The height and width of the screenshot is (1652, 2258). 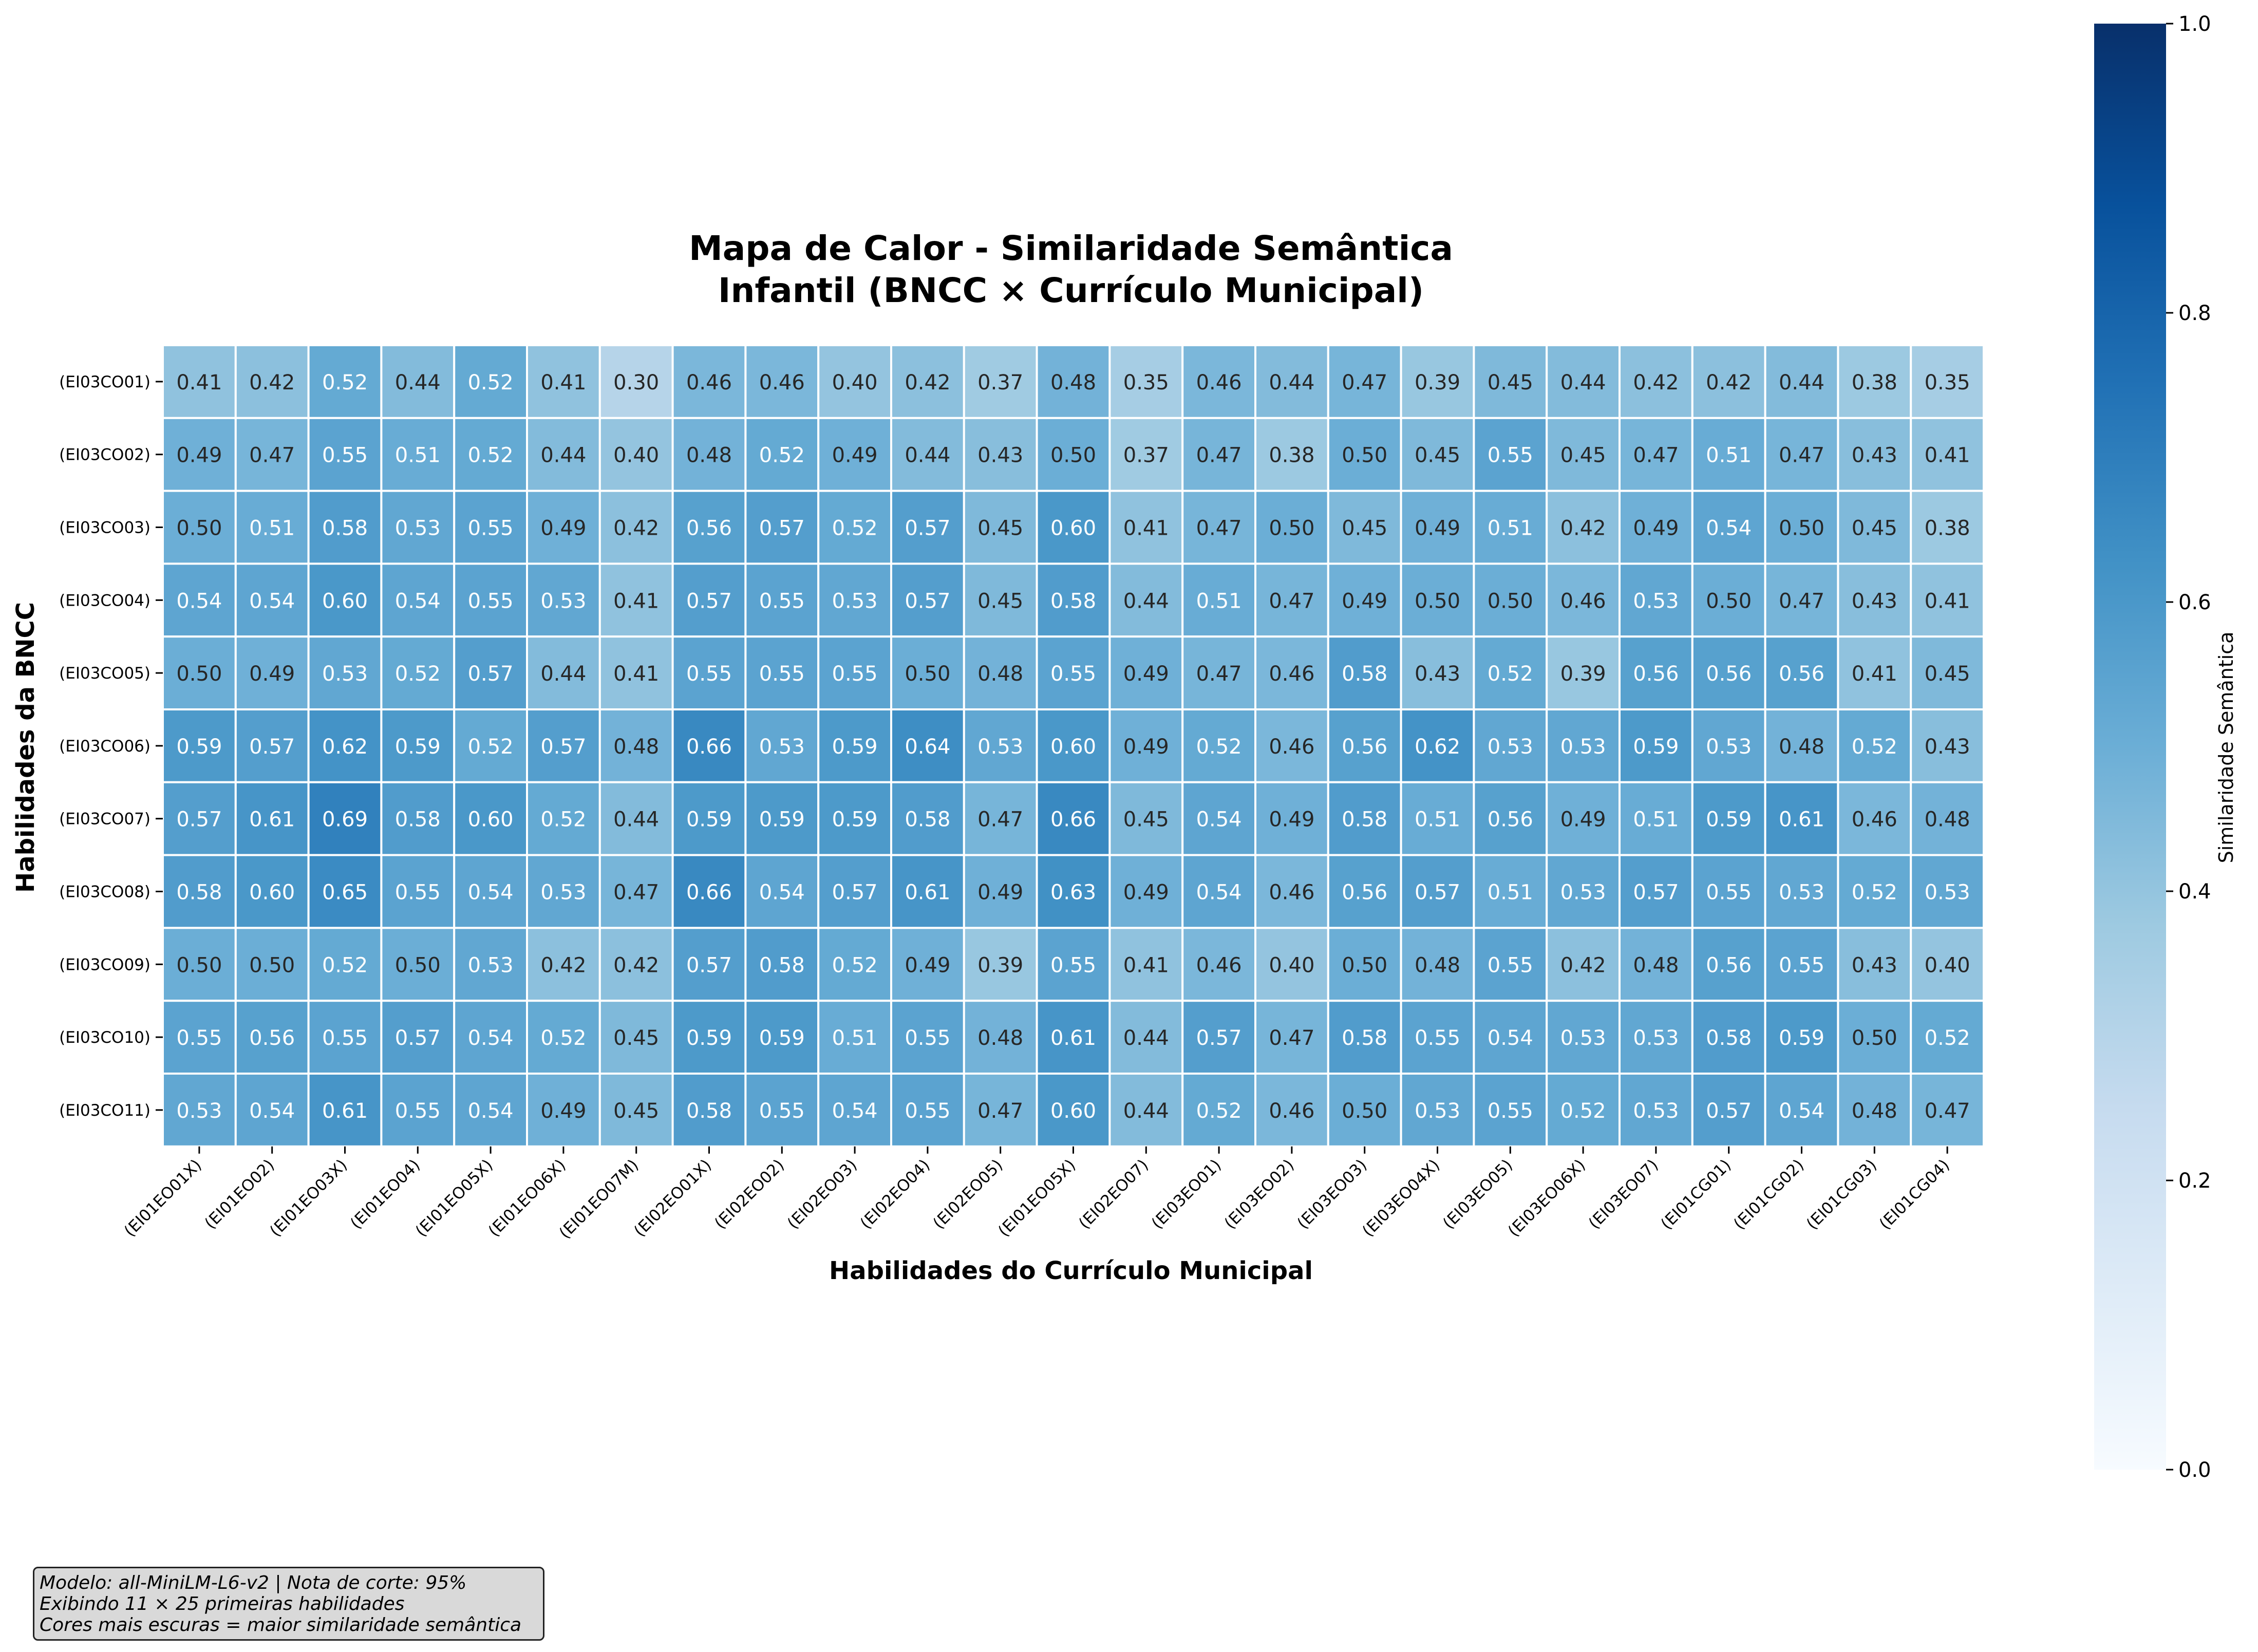 I want to click on colorbar, so click(x=2130, y=747).